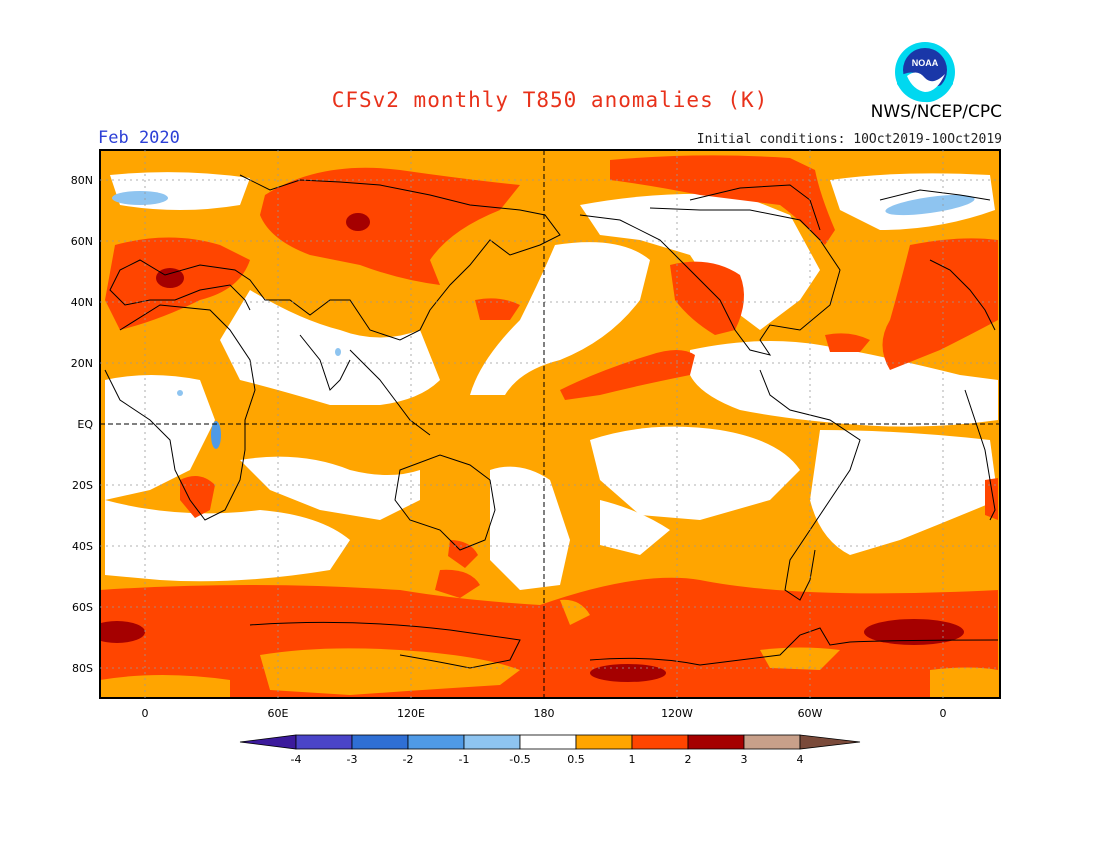 The height and width of the screenshot is (850, 1100). Describe the element at coordinates (82, 607) in the screenshot. I see `lat-label: 60S` at that location.